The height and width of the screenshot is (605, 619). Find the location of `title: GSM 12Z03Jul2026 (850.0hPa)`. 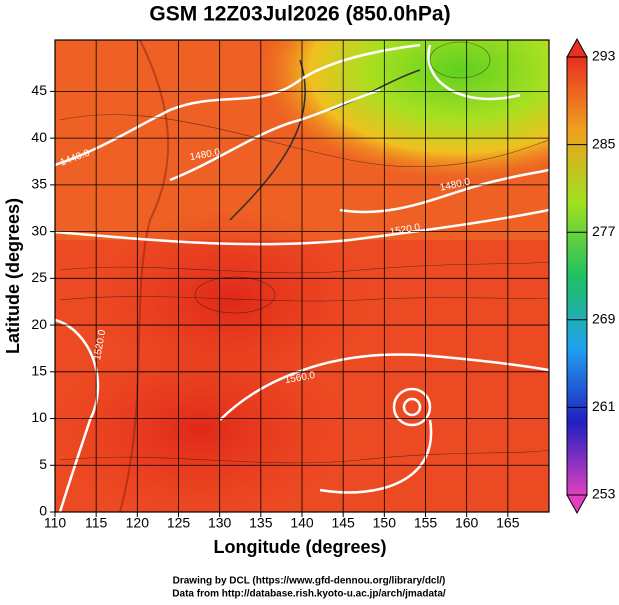

title: GSM 12Z03Jul2026 (850.0hPa) is located at coordinates (299, 14).